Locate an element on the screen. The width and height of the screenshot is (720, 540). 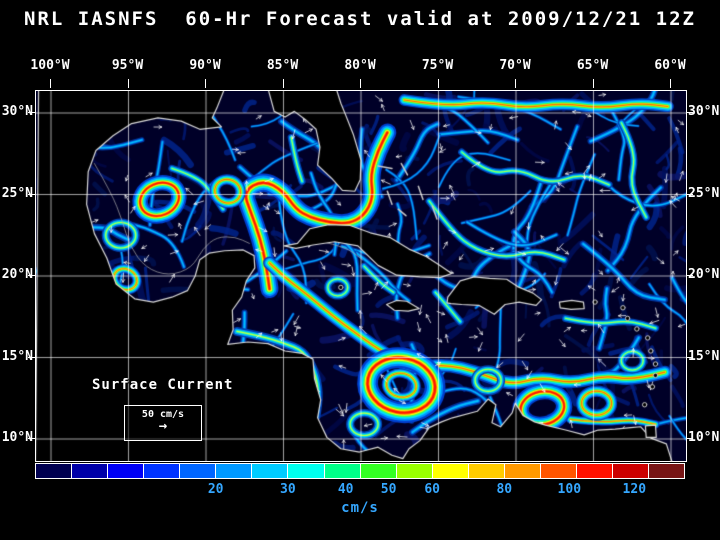
lat-axis-label-right: 10°N is located at coordinates (704, 437).